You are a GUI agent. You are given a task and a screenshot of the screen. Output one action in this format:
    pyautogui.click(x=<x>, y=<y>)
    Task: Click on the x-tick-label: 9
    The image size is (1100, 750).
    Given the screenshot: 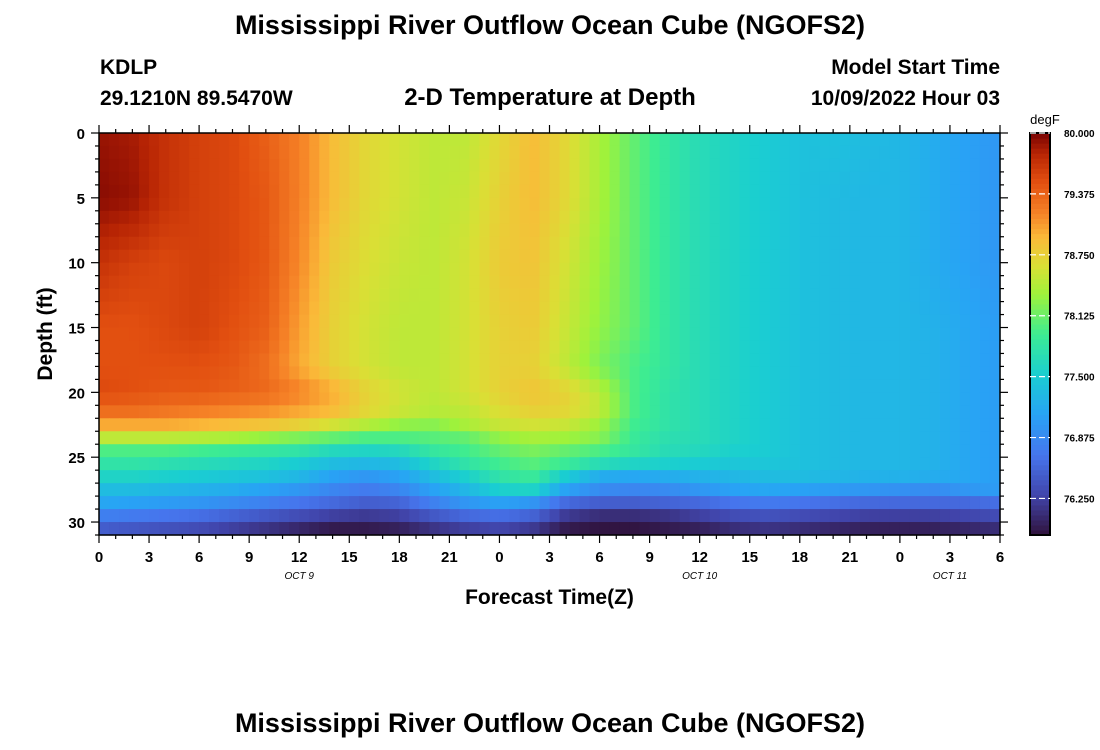 What is the action you would take?
    pyautogui.click(x=649, y=557)
    